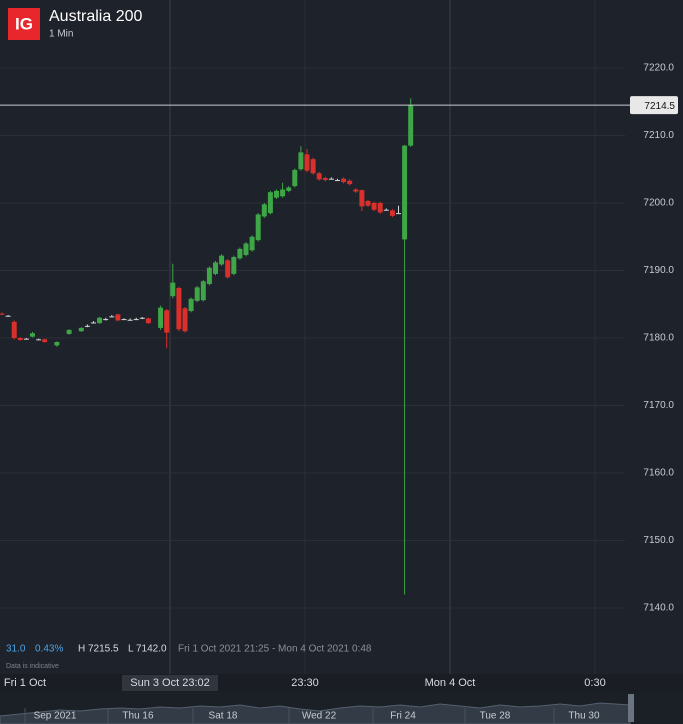 The image size is (683, 724). I want to click on change: 31.0, so click(16, 649).